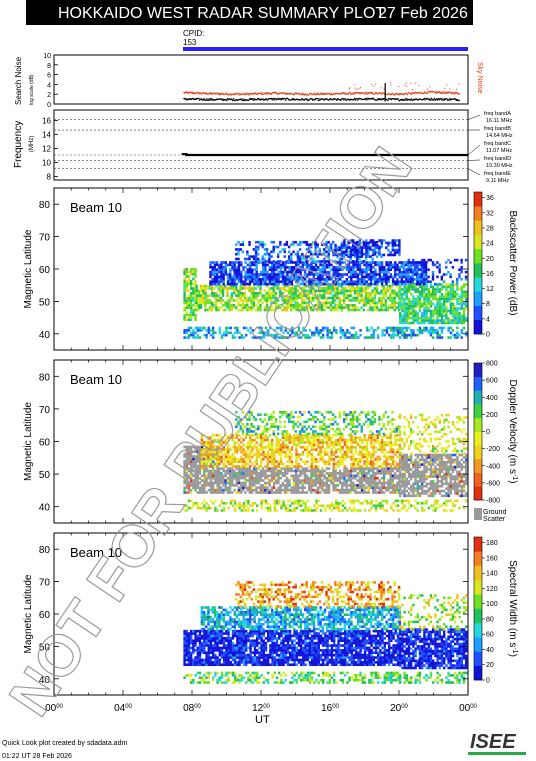 Image resolution: width=536 pixels, height=761 pixels. Describe the element at coordinates (478, 327) in the screenshot. I see `power-colorbar-segment` at that location.